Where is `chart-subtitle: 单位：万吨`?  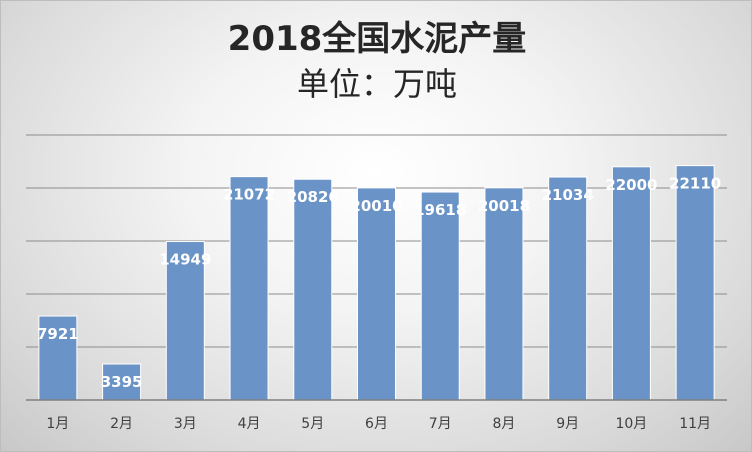
chart-subtitle: 单位：万吨 is located at coordinates (376, 84).